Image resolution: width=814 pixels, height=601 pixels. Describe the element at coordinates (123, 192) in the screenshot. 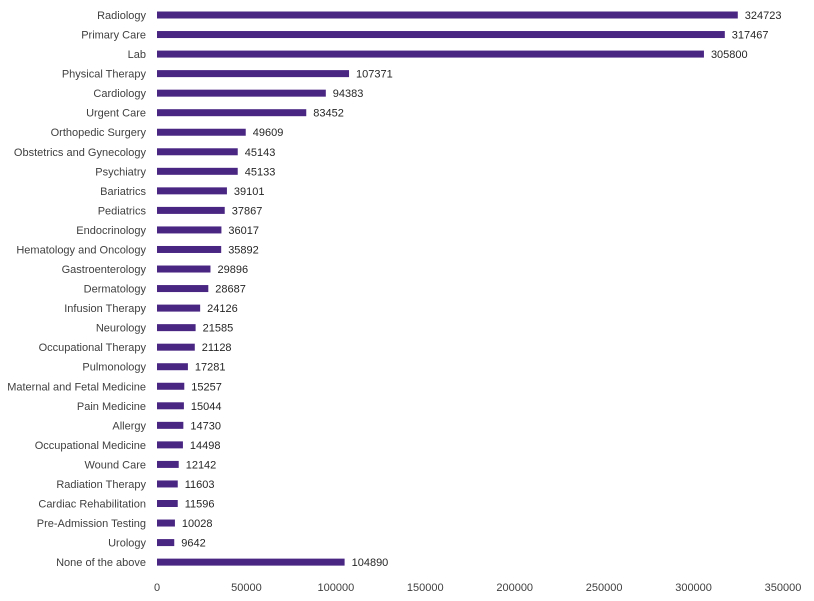

I see `category-label-bariatrics: Bariatrics` at that location.